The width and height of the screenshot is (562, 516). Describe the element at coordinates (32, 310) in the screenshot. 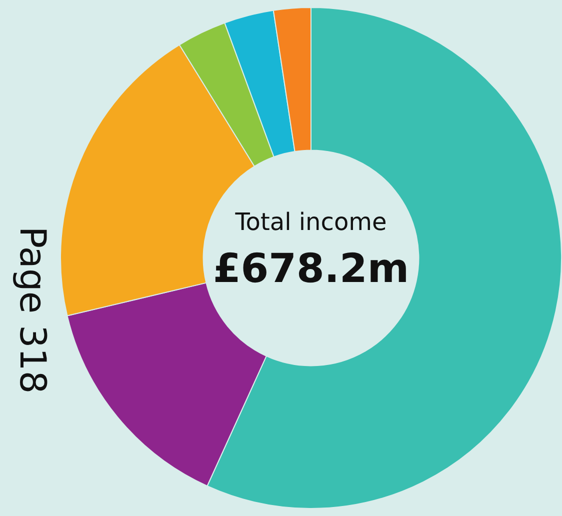

I see `text: Page 318` at that location.